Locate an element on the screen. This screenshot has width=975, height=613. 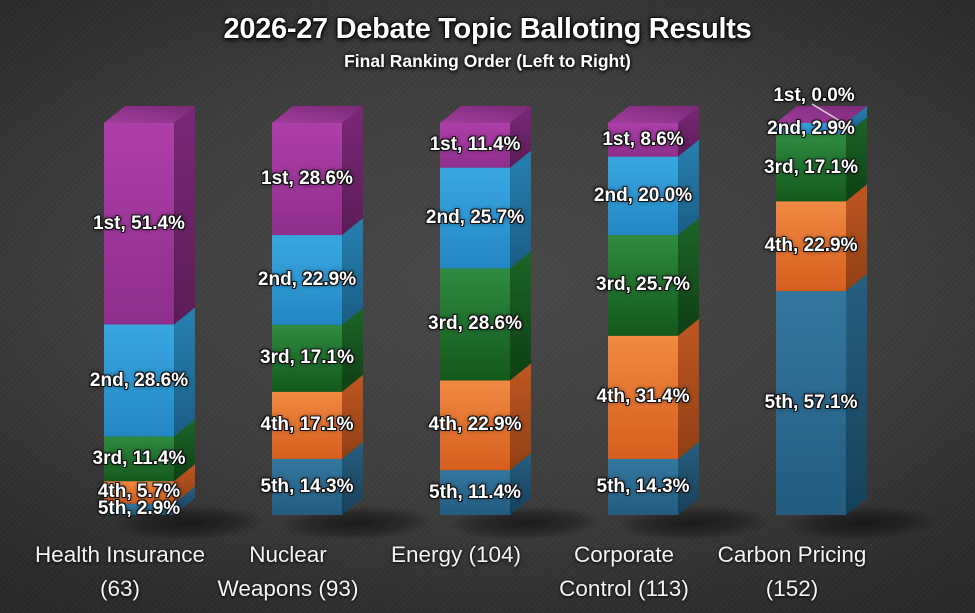
chart-subtitle: Final Ranking Order (Left to Right) is located at coordinates (487, 61).